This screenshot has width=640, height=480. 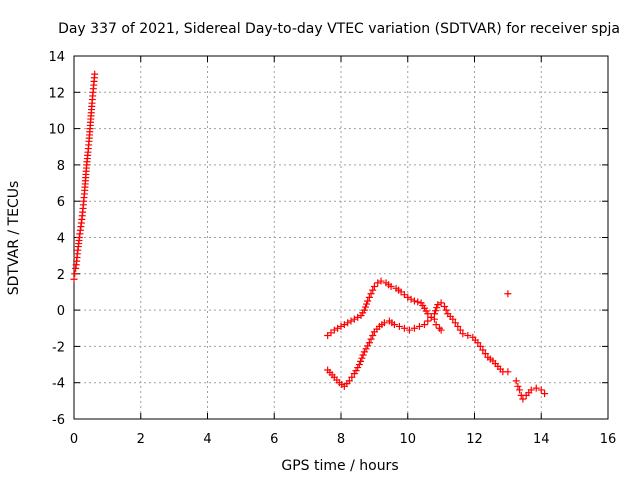 I want to click on x-tick-label: 4, so click(x=207, y=439).